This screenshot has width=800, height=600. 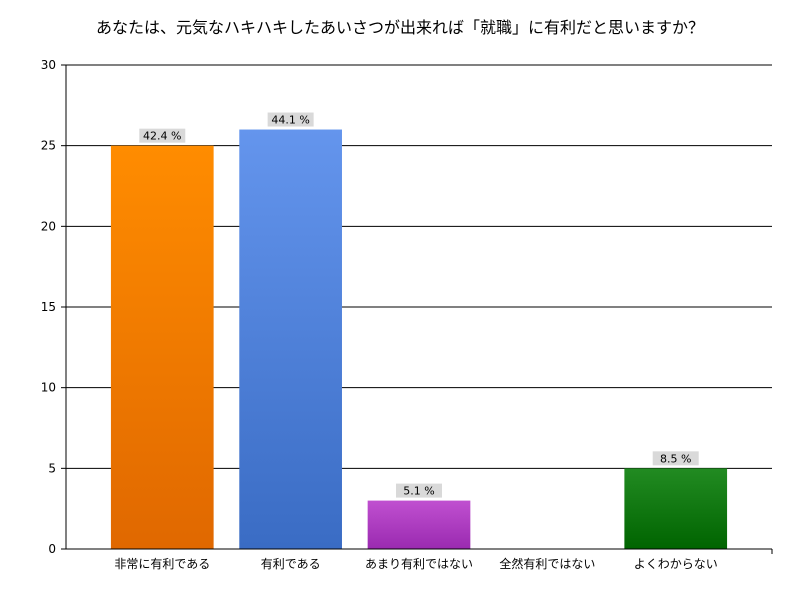 What do you see at coordinates (676, 564) in the screenshot?
I see `x-tick-label: よくわからない` at bounding box center [676, 564].